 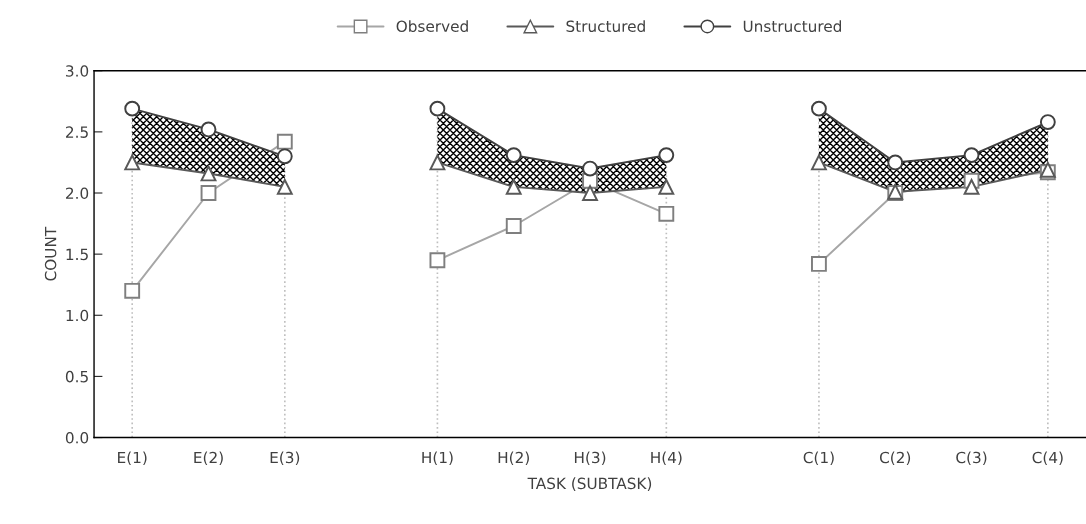 I want to click on y-tick-label: 0.0, so click(x=77, y=438).